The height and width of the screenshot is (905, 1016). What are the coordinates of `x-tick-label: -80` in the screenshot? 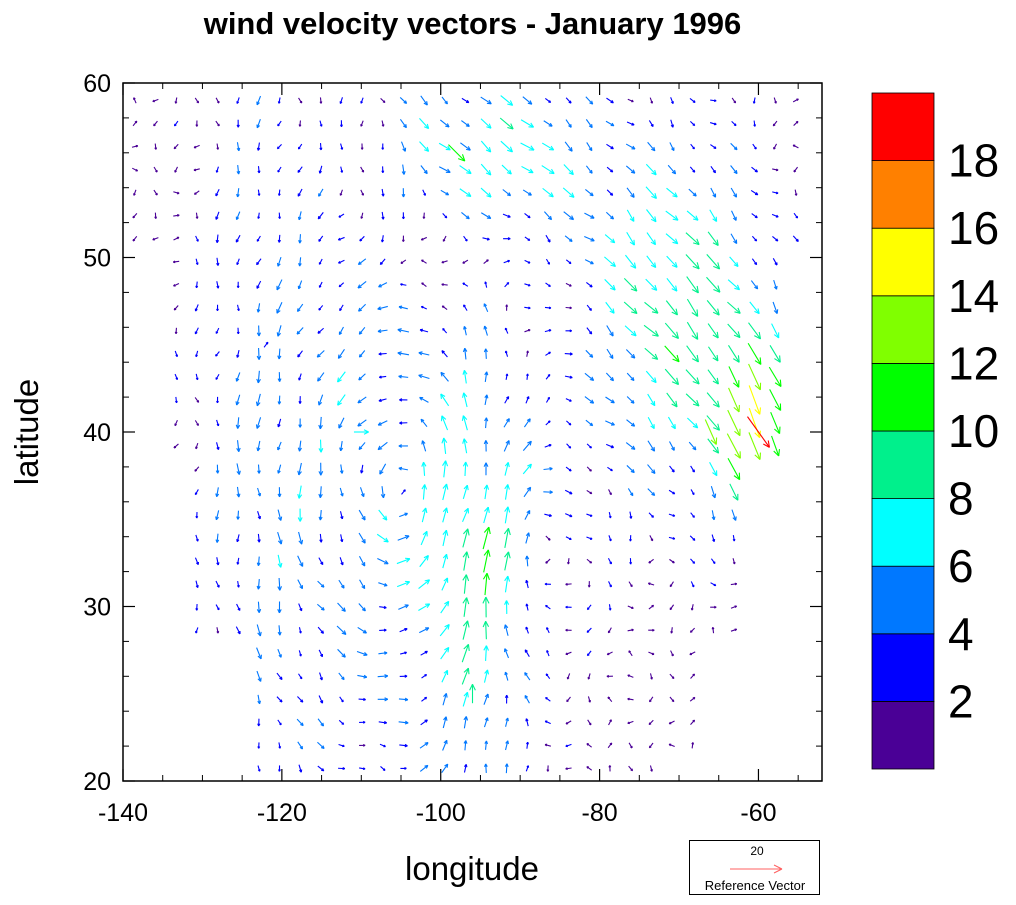 It's located at (600, 813).